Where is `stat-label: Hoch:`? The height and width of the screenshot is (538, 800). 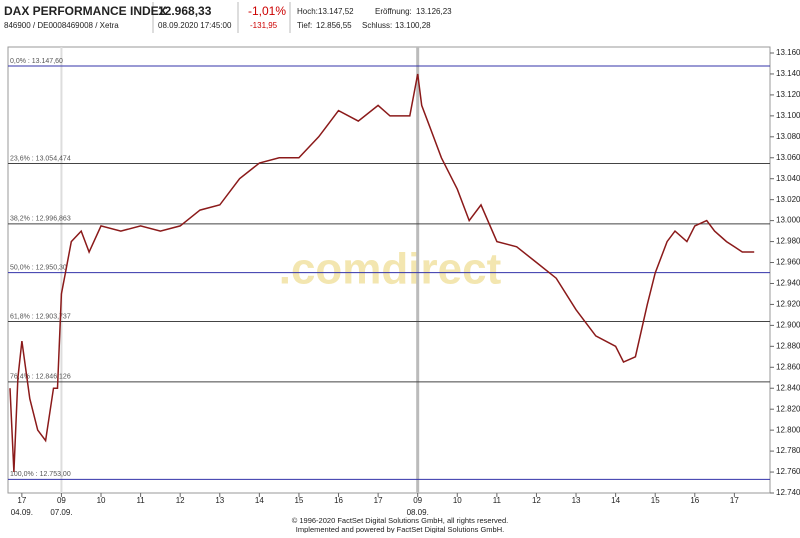
stat-label: Hoch: is located at coordinates (307, 11).